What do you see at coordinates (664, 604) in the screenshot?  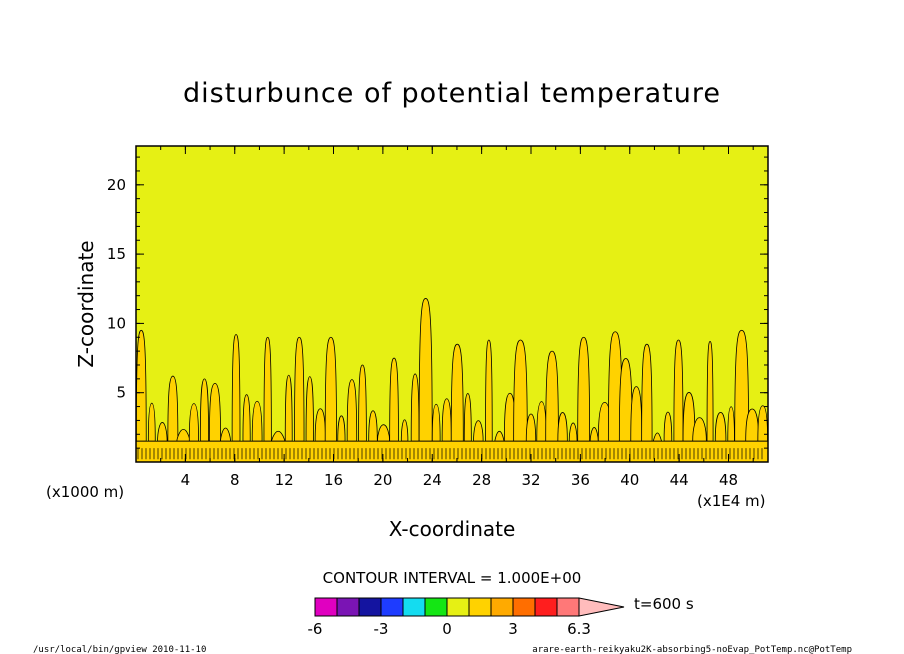 I see `time-label: t=600 s` at bounding box center [664, 604].